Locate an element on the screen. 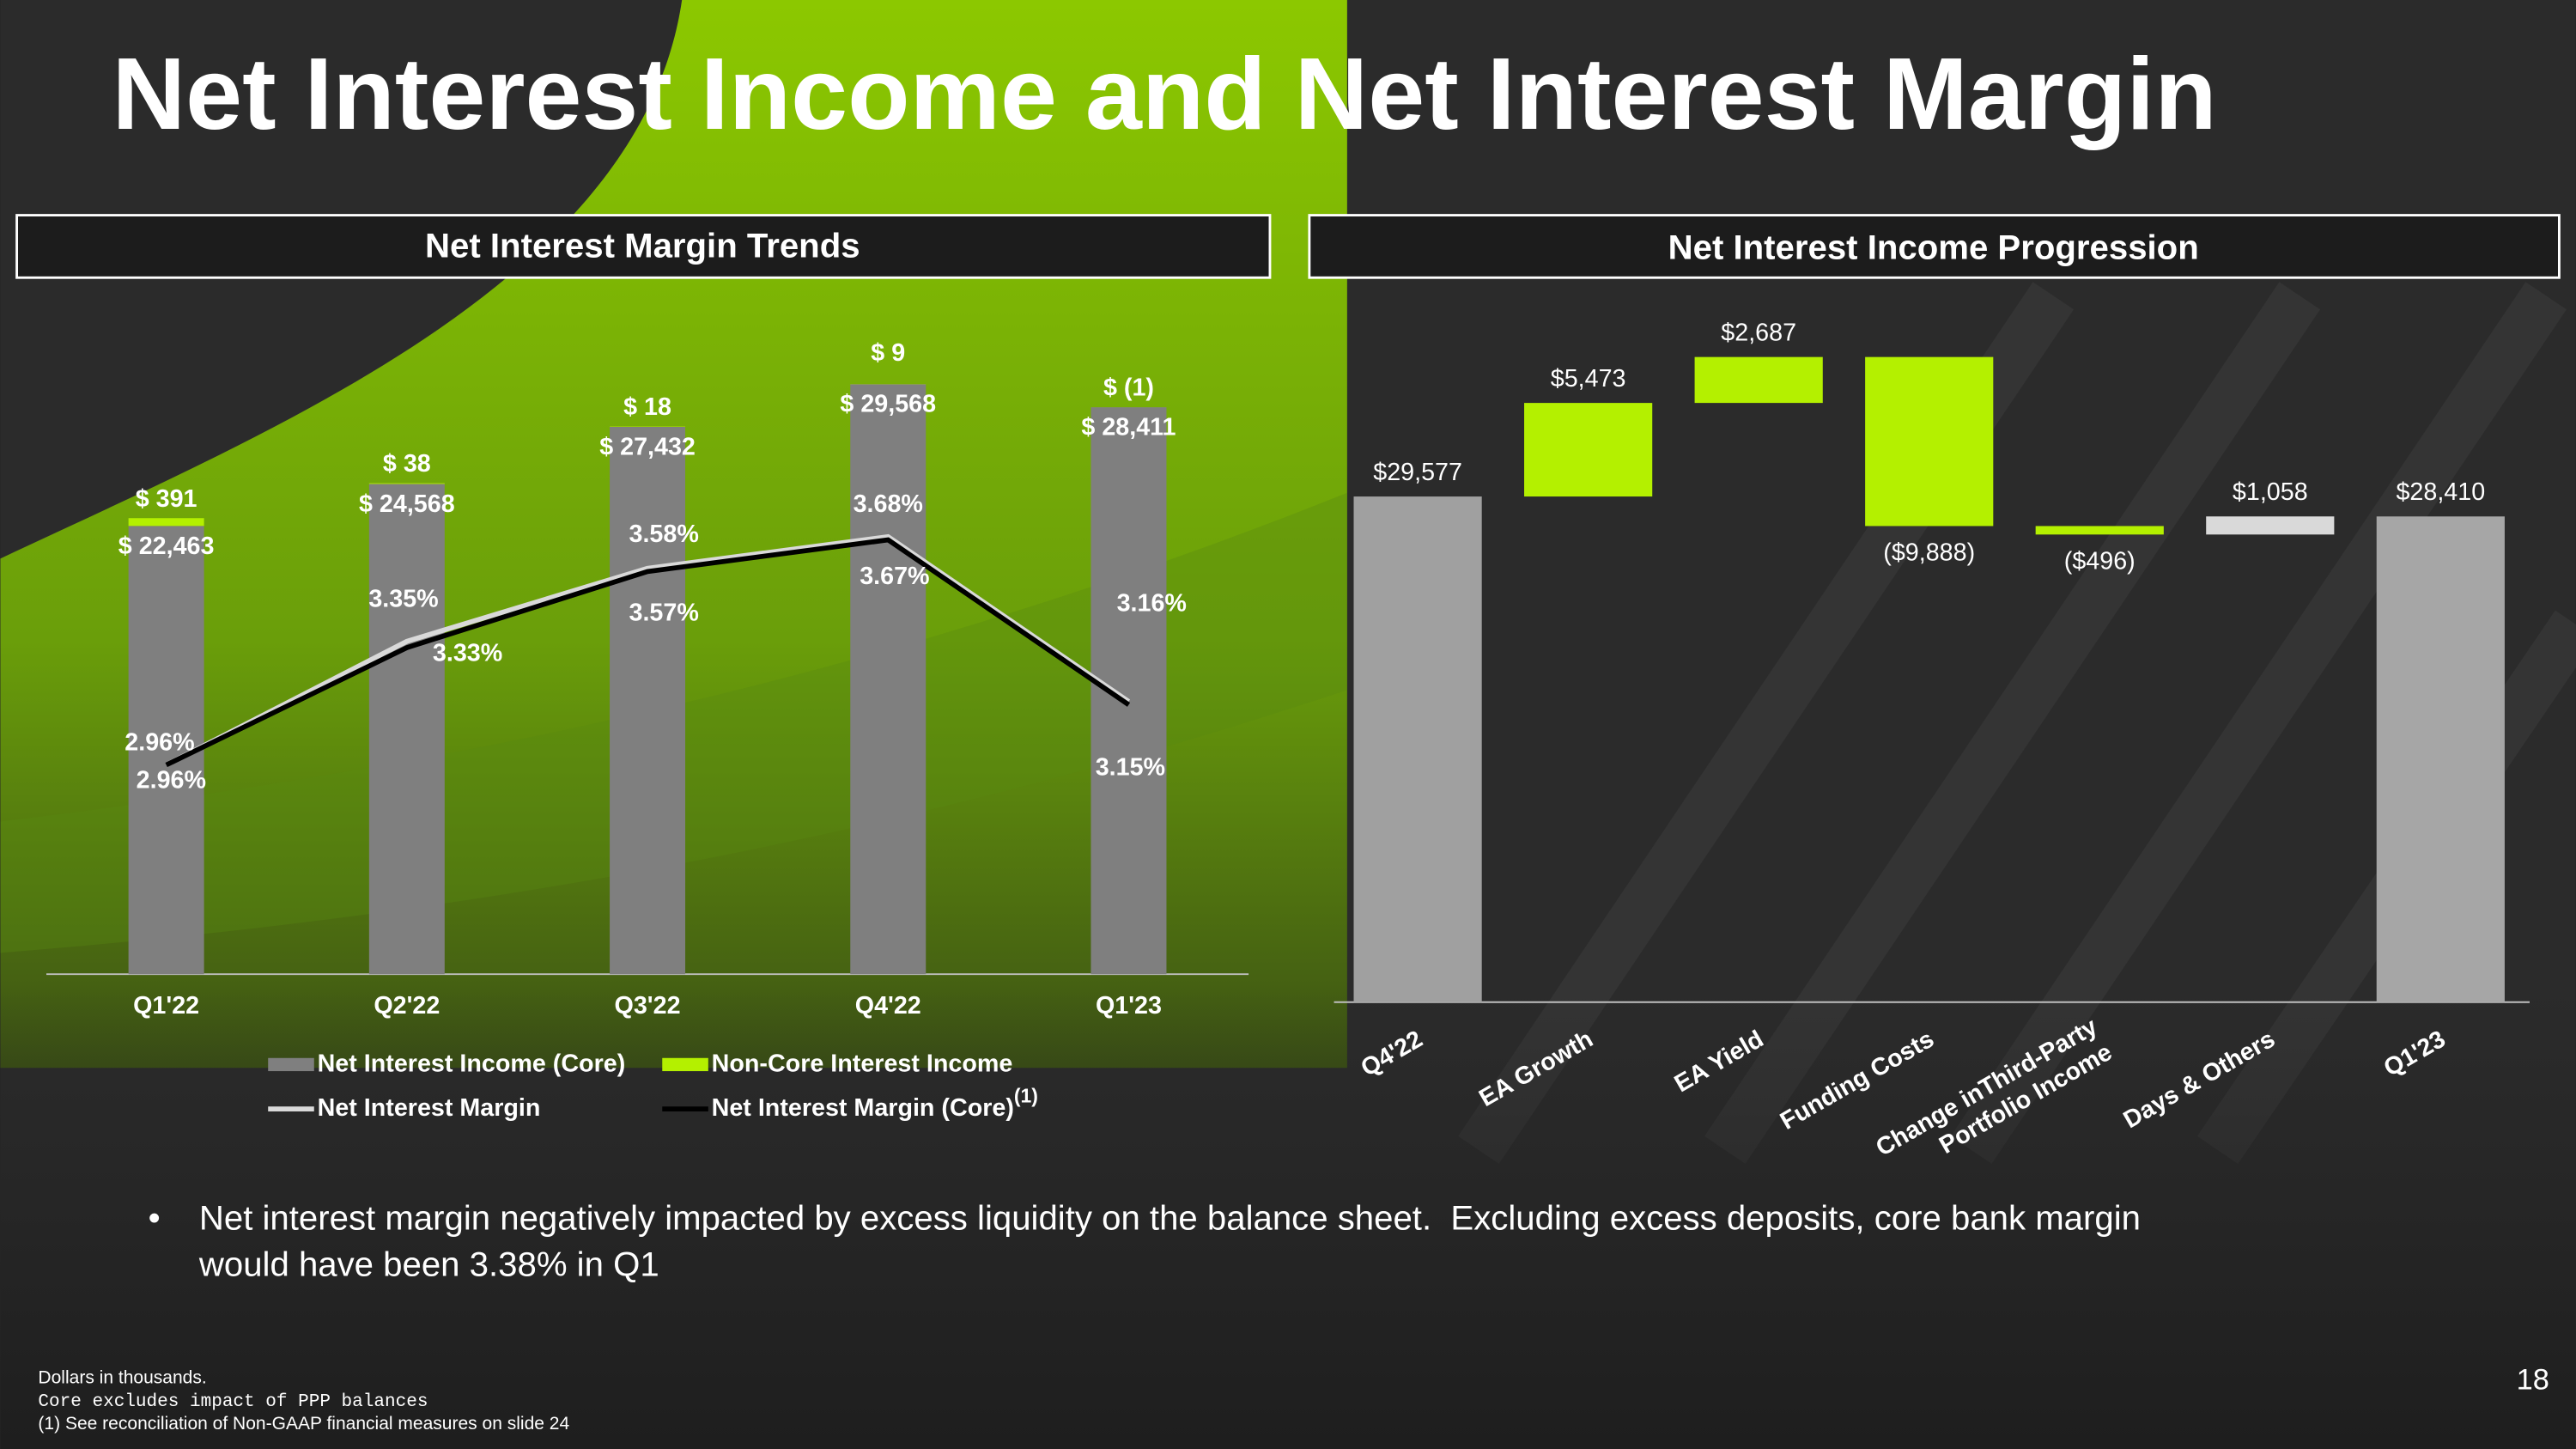  legend-entry: Net Interest Income (Core) is located at coordinates (472, 1063).